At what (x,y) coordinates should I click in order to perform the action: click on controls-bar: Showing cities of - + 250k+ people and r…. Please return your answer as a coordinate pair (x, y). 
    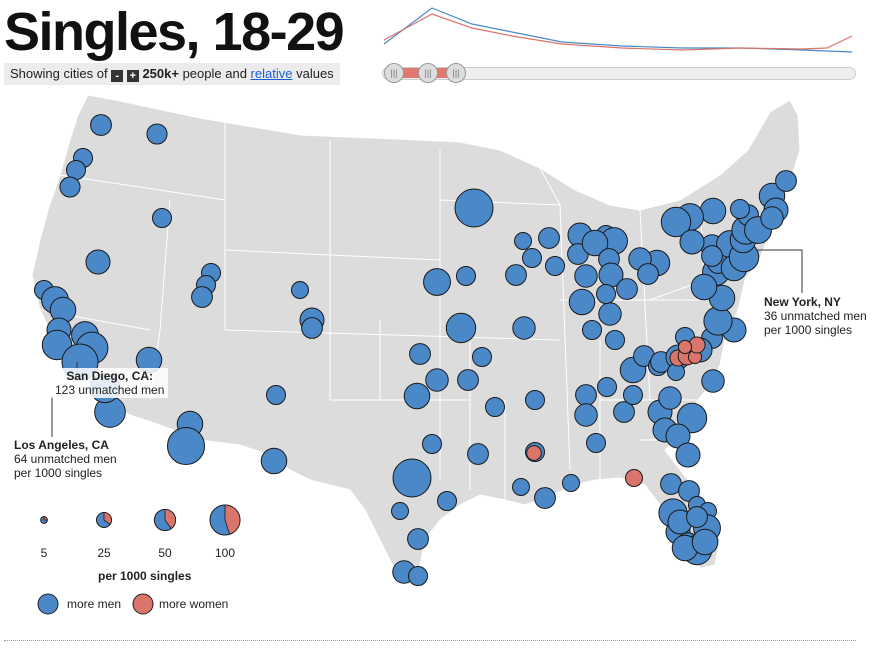
    Looking at the image, I should click on (172, 74).